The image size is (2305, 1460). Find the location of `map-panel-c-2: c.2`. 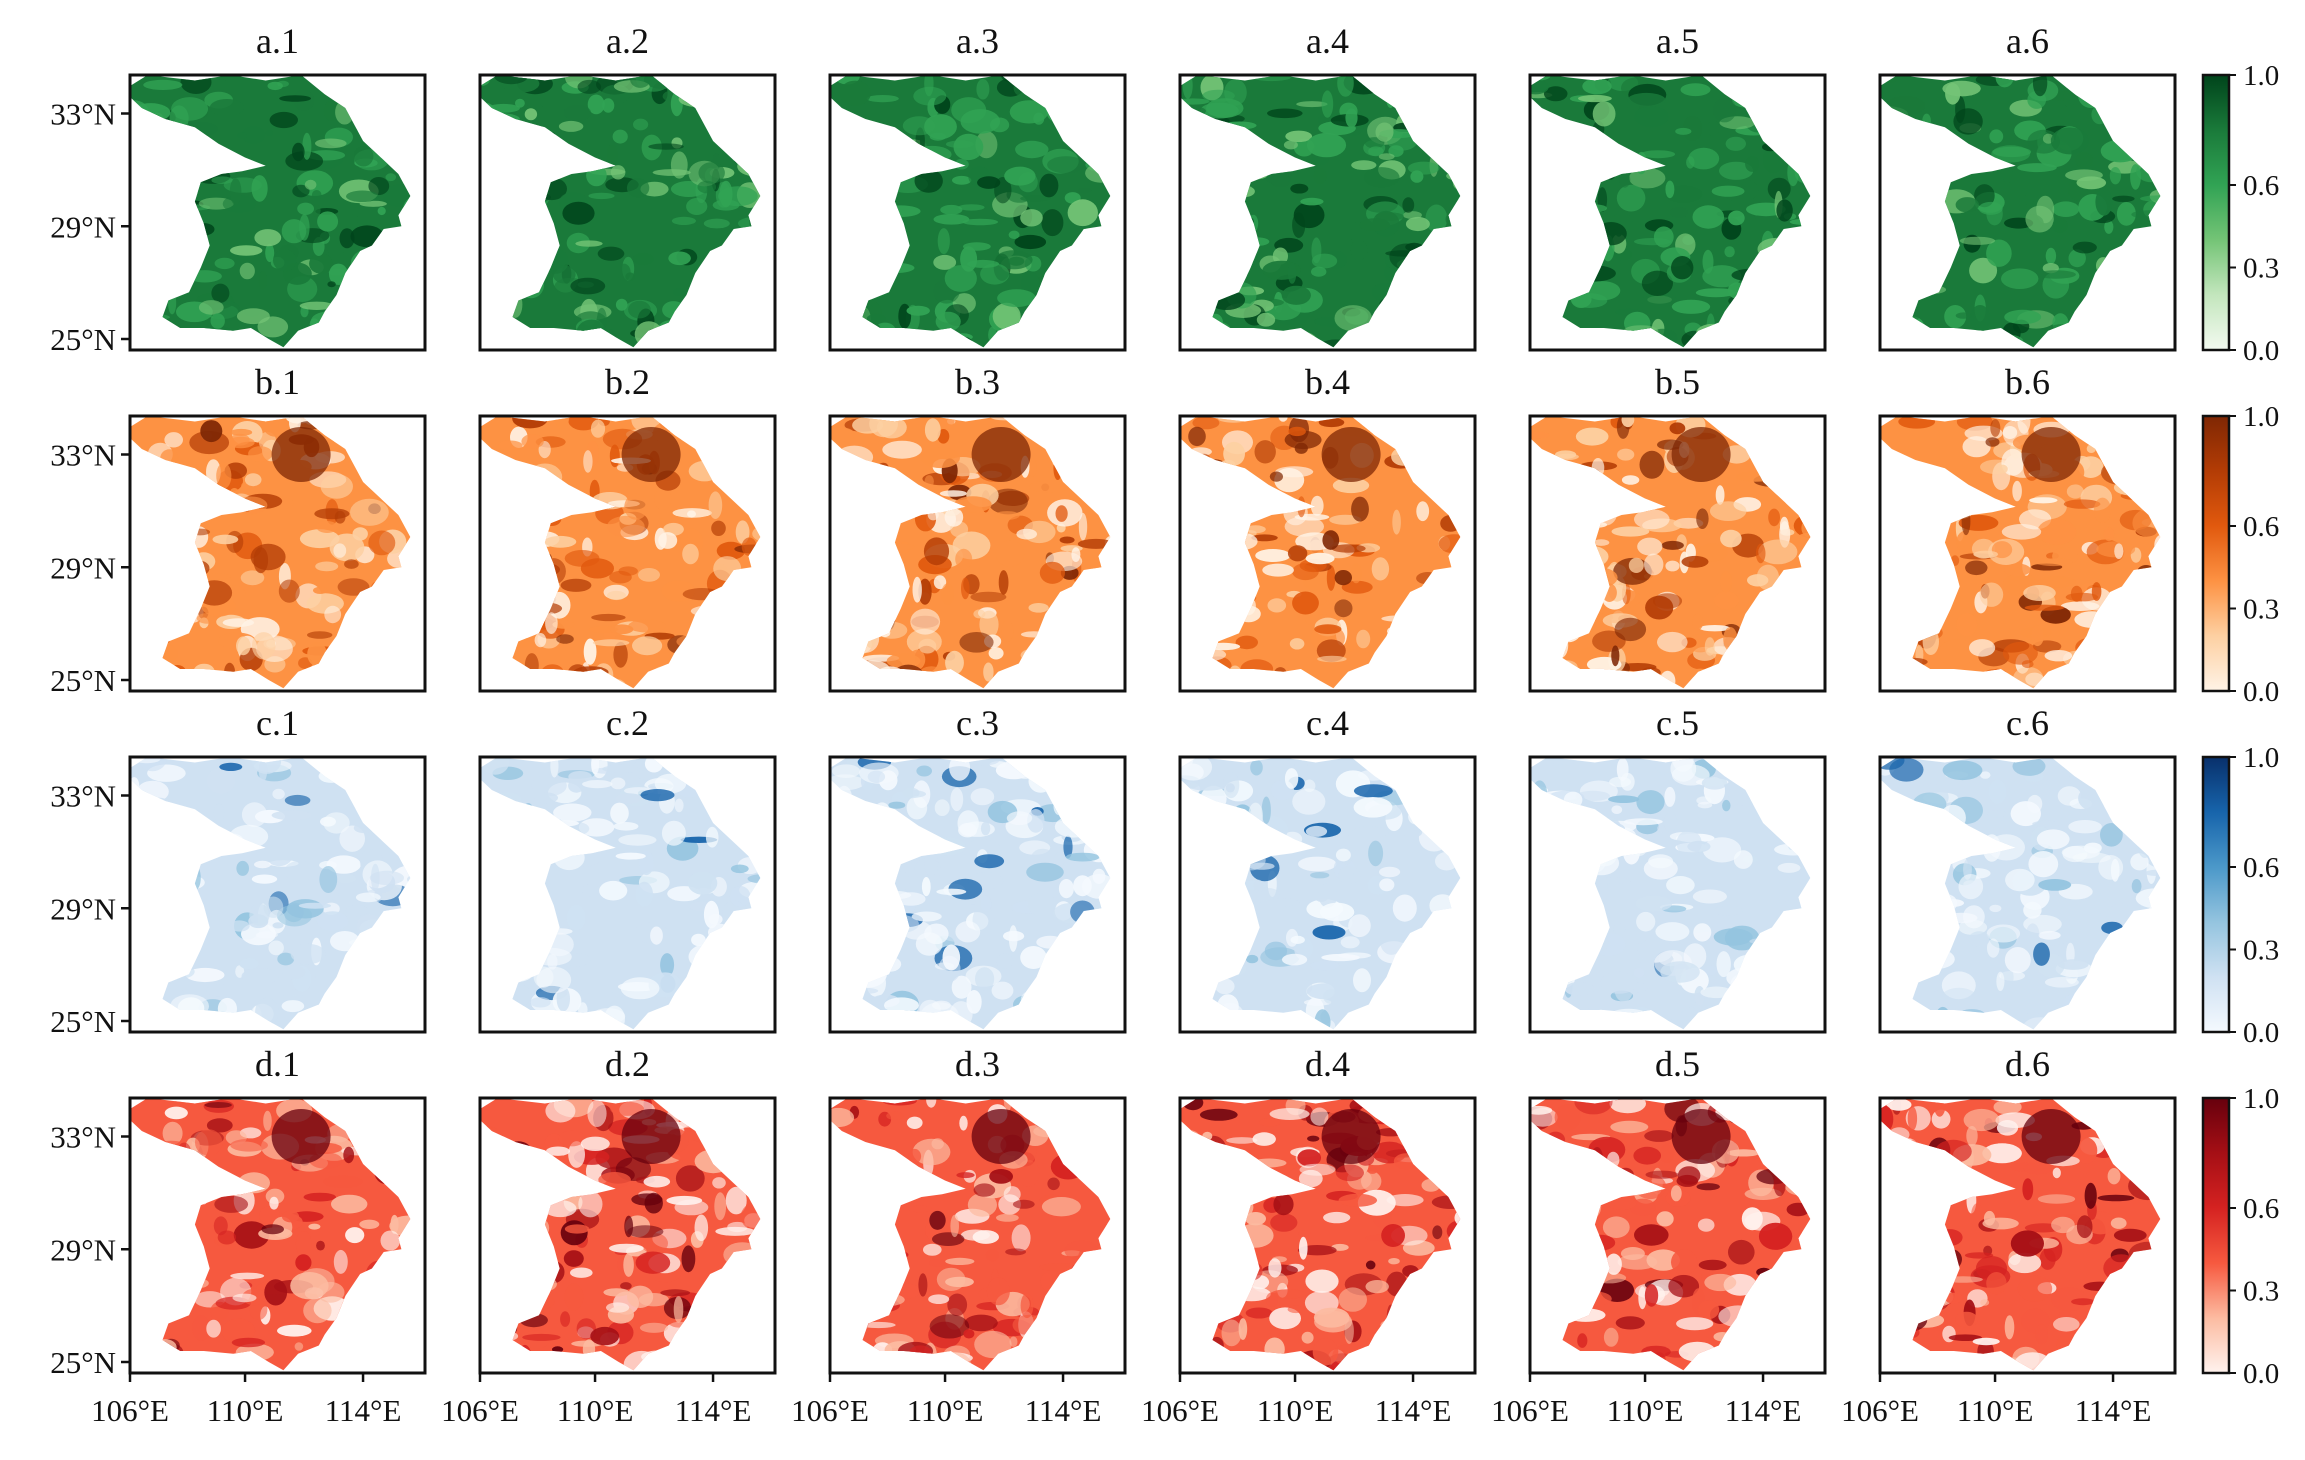

map-panel-c-2: c.2 is located at coordinates (627, 868).